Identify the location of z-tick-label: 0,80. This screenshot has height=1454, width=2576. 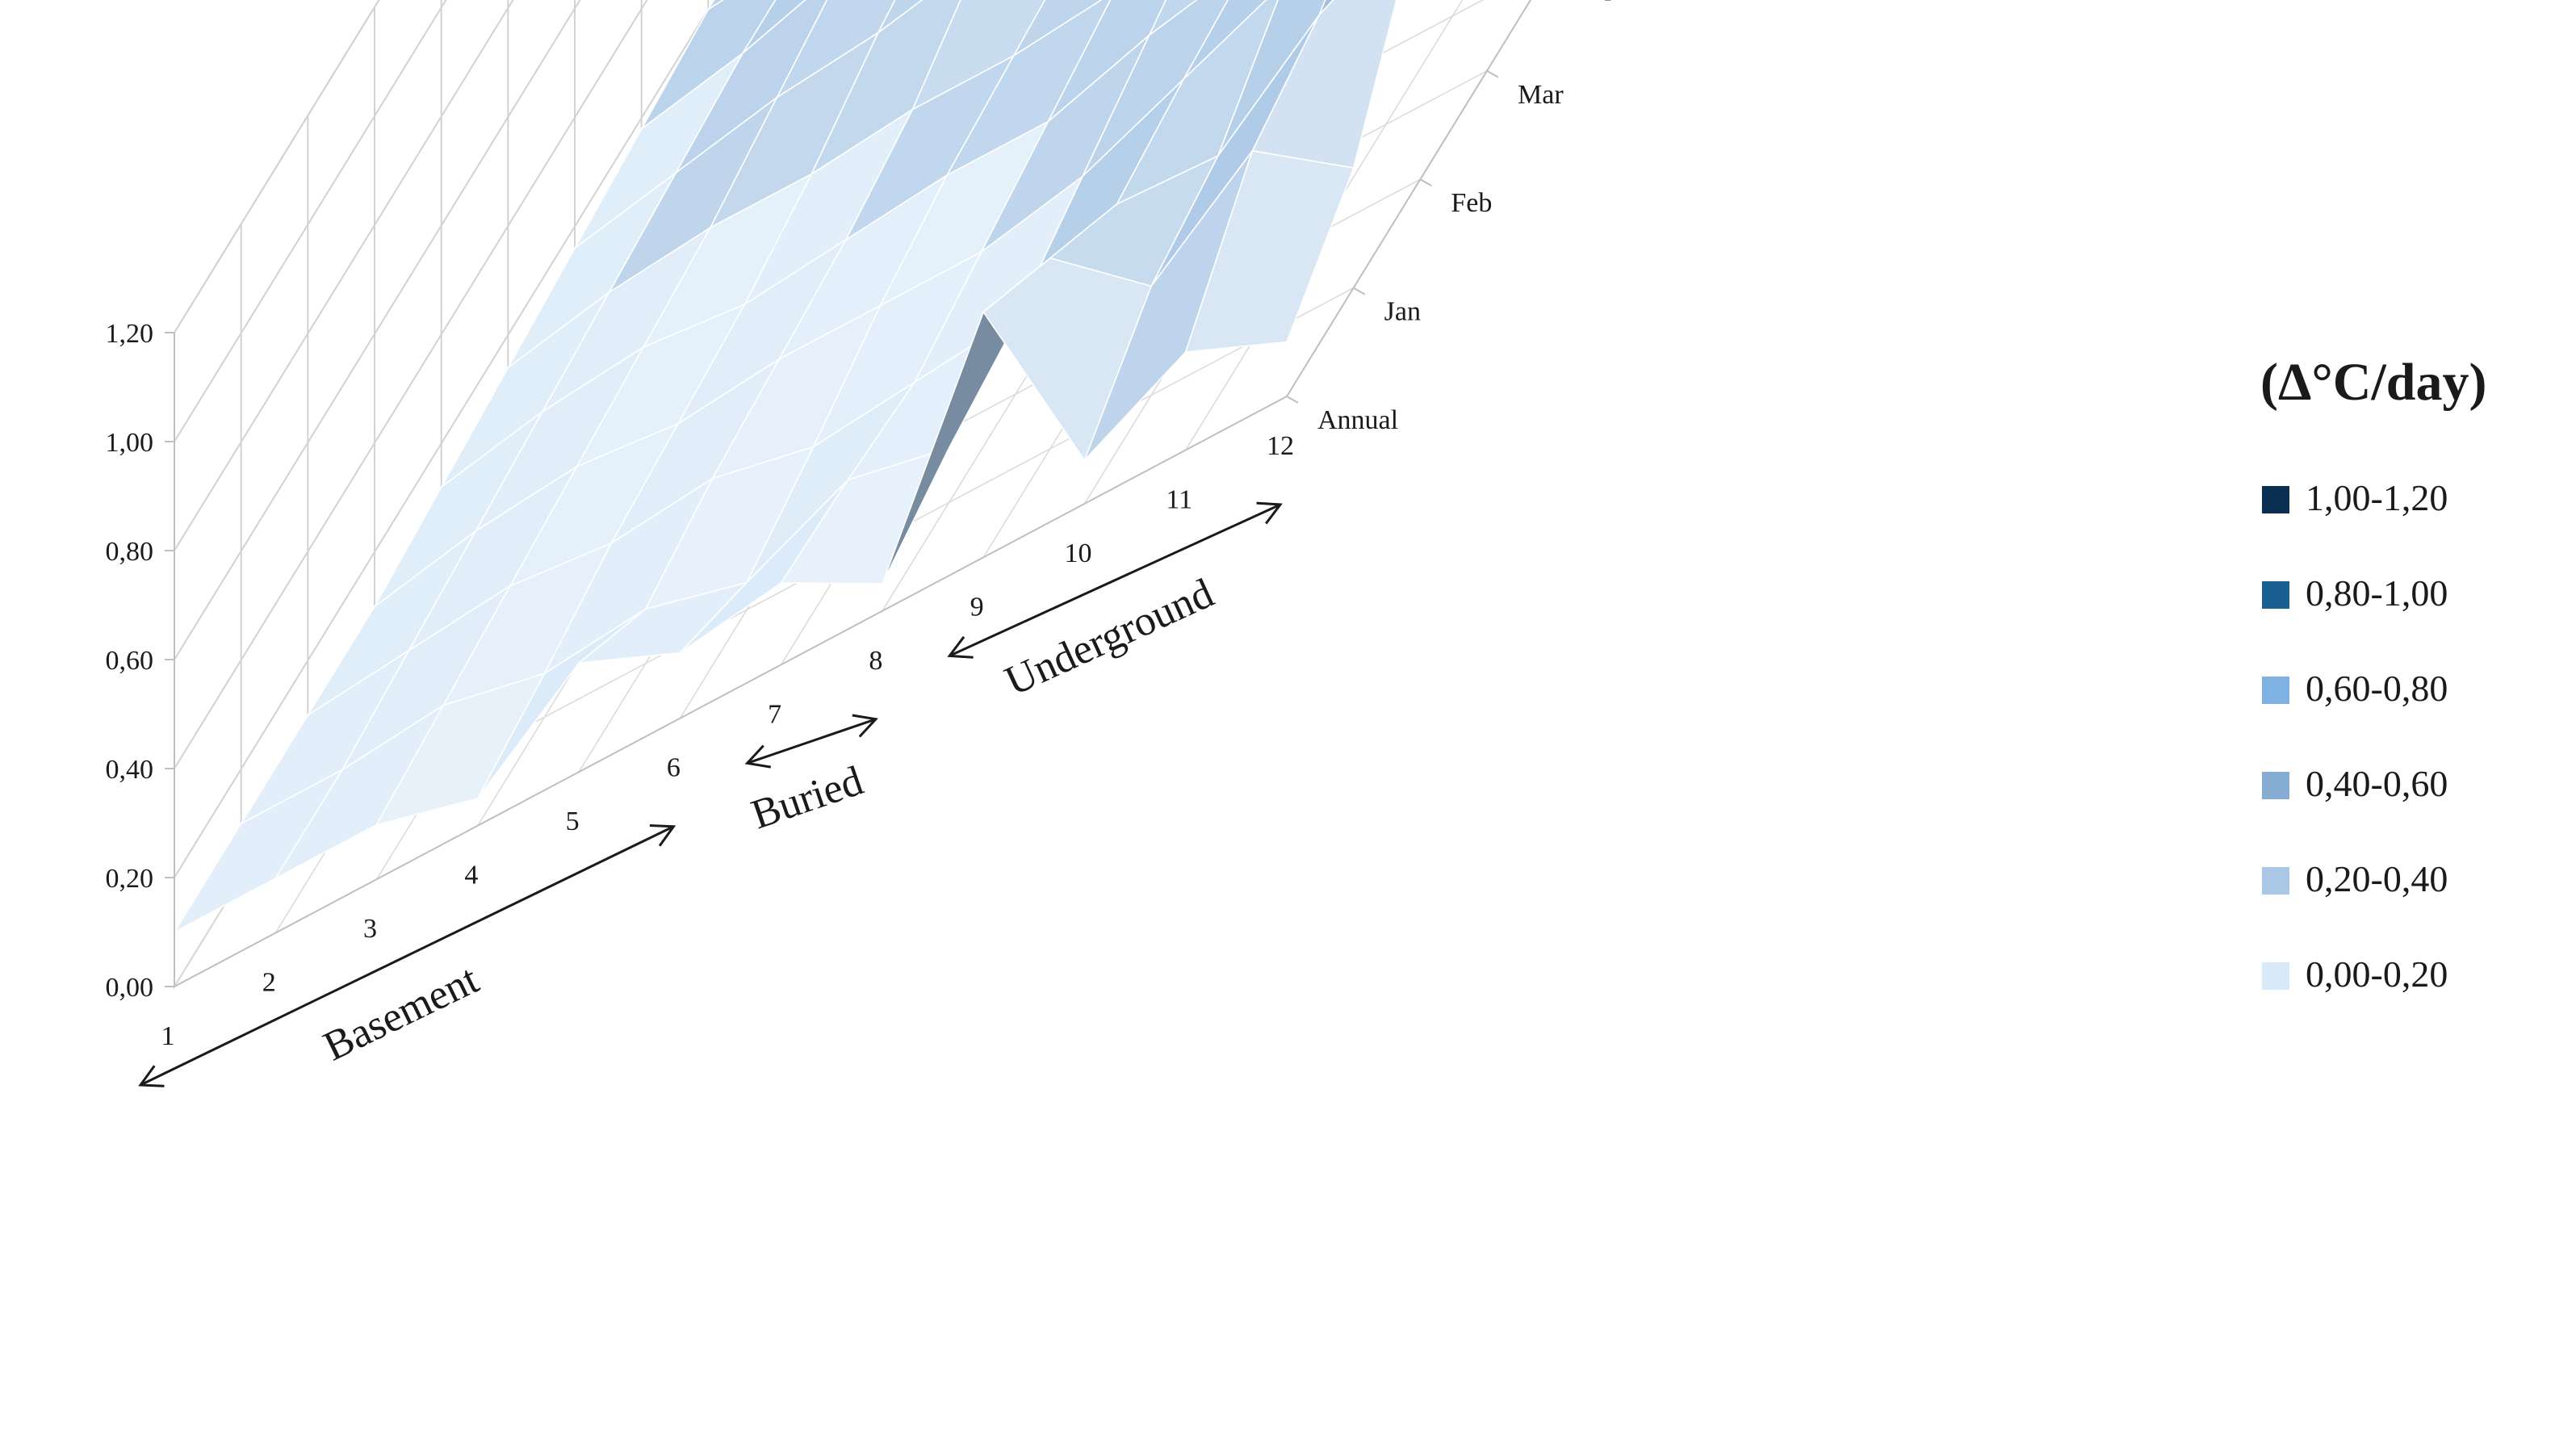
(130, 552).